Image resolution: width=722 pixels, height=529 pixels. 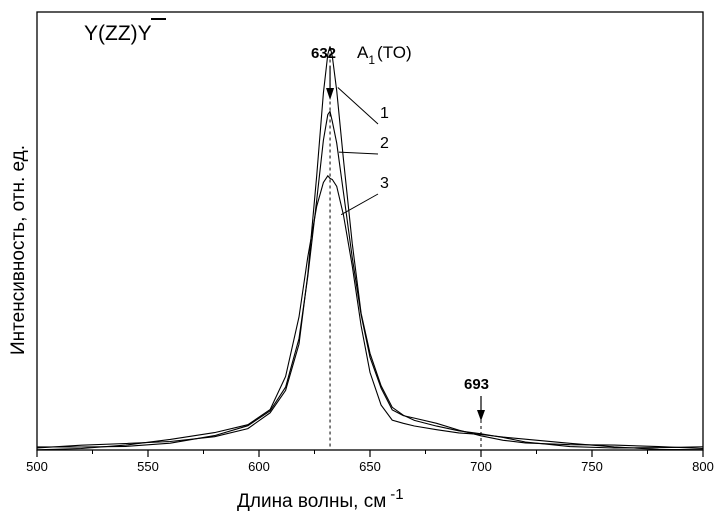 I want to click on series-label-1: 1, so click(x=384, y=113).